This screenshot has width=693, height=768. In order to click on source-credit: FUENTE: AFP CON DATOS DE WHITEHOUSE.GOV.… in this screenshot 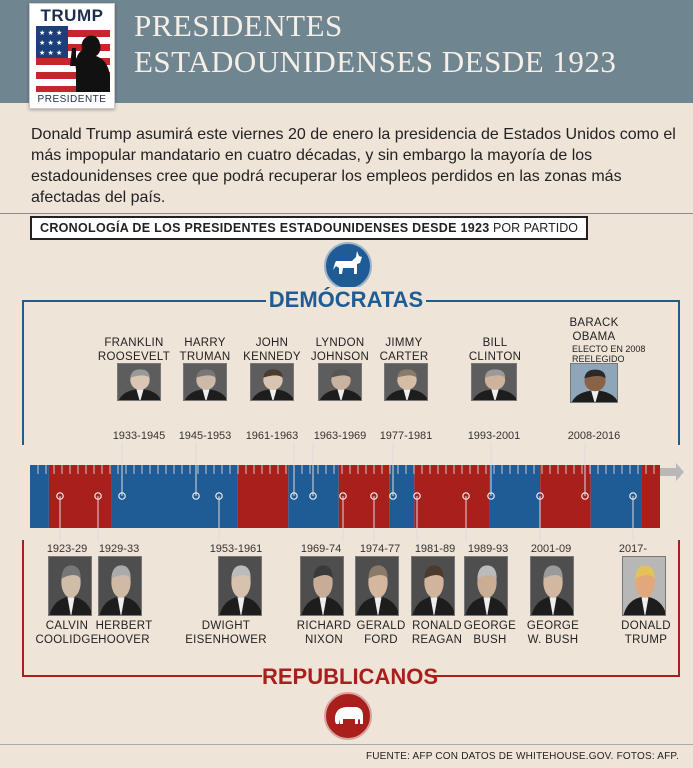, I will do `click(522, 756)`.